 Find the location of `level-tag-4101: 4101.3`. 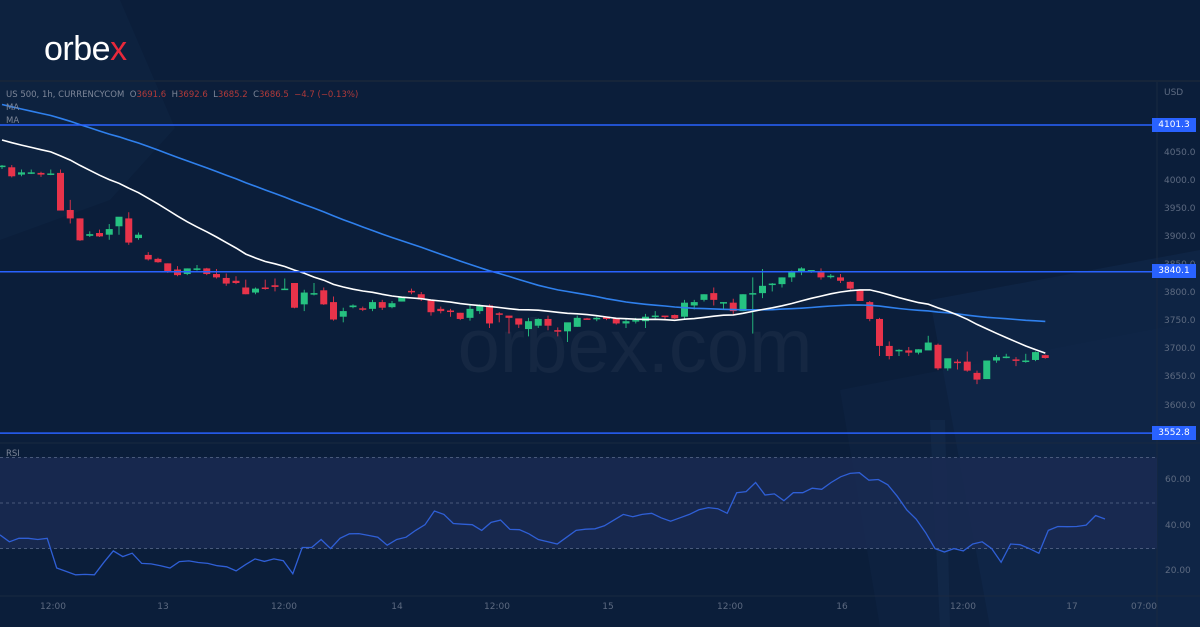

level-tag-4101: 4101.3 is located at coordinates (1174, 125).